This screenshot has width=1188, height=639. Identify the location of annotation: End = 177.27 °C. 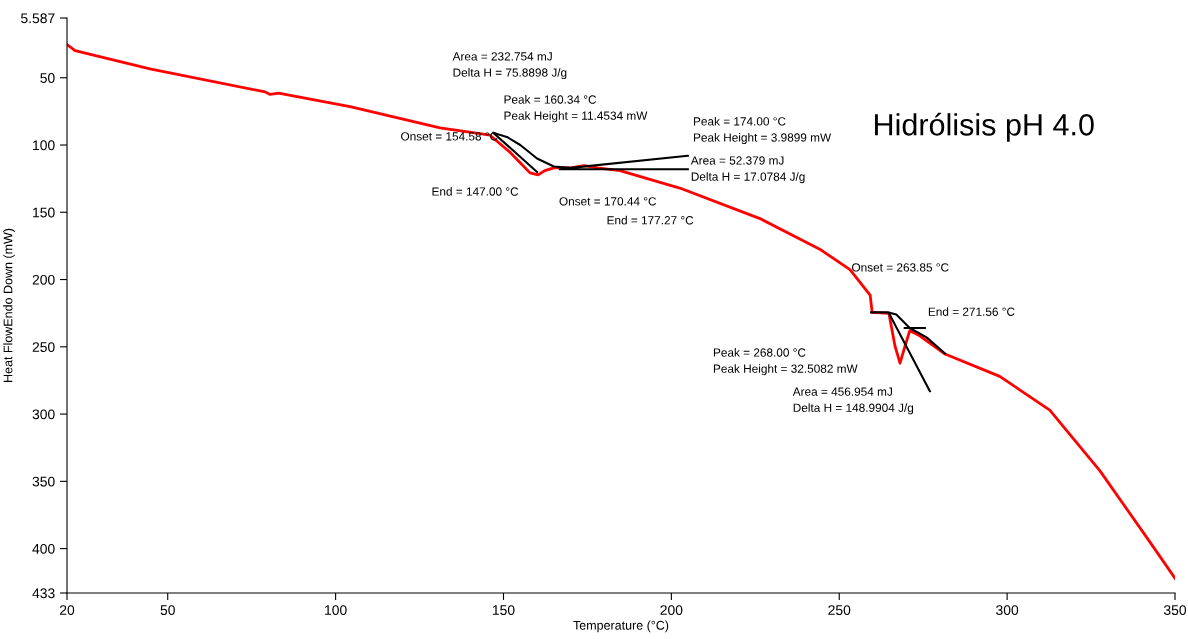
(650, 220).